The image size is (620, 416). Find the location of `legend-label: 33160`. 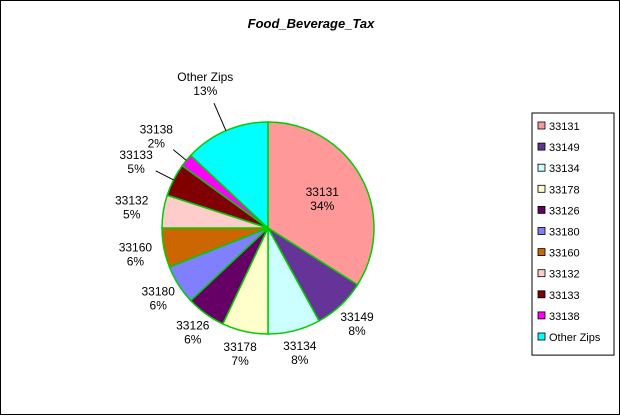

legend-label: 33160 is located at coordinates (564, 254).